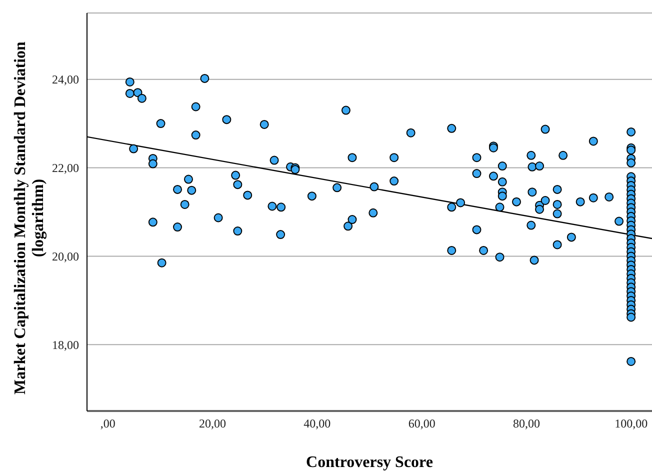 The width and height of the screenshot is (652, 476). What do you see at coordinates (212, 423) in the screenshot?
I see `x-tick-label: 20,00` at bounding box center [212, 423].